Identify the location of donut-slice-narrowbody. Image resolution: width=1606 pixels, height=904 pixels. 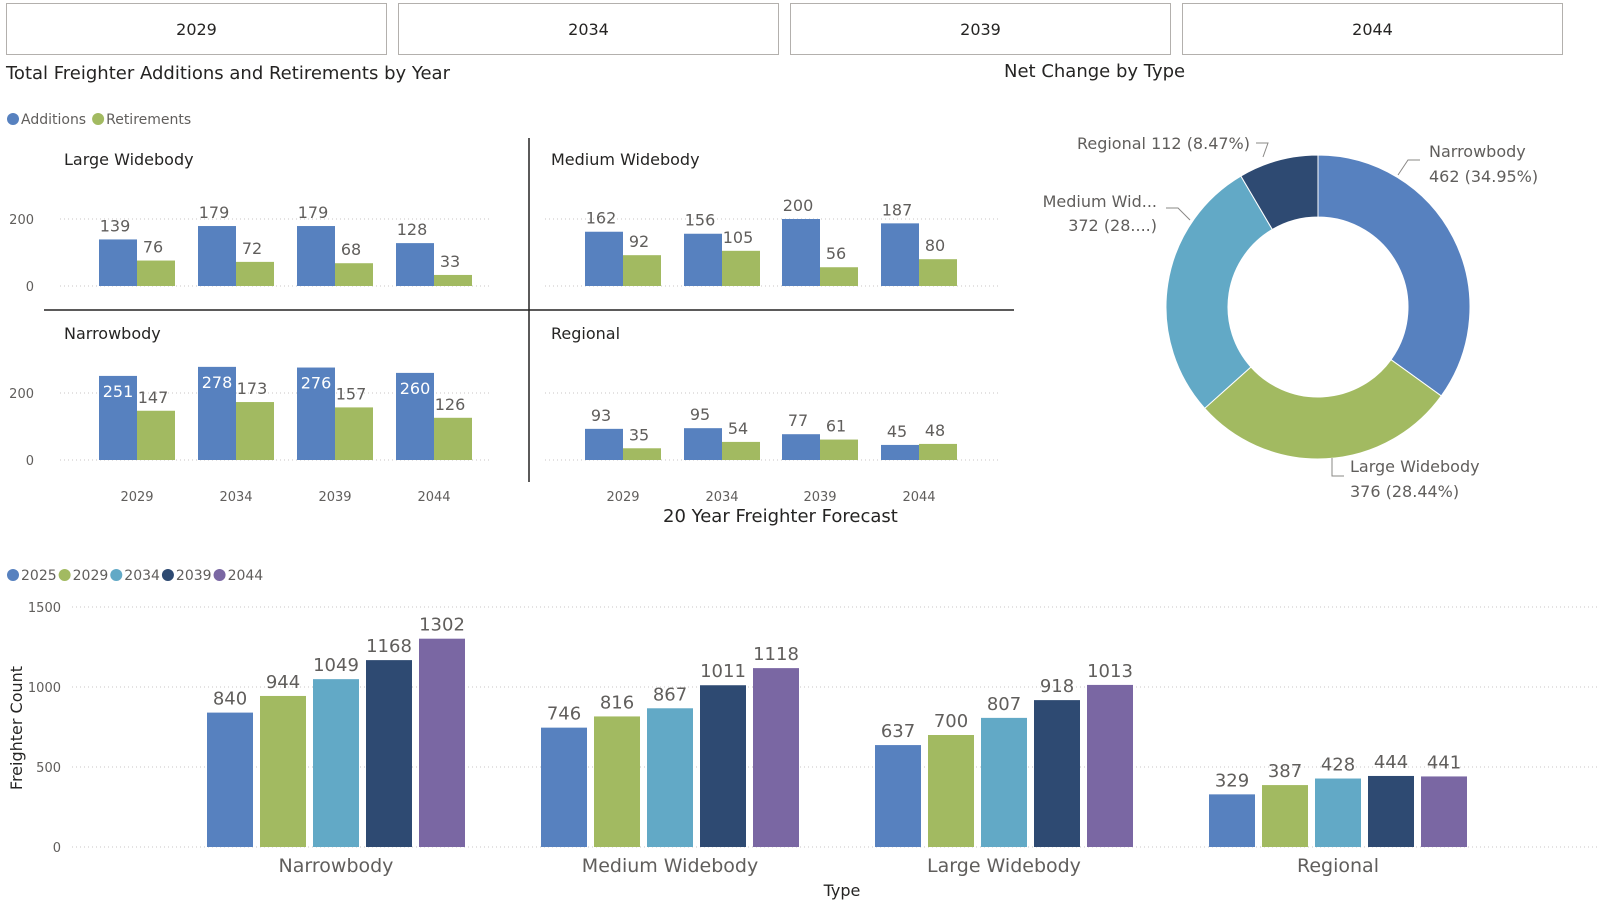
(1394, 275).